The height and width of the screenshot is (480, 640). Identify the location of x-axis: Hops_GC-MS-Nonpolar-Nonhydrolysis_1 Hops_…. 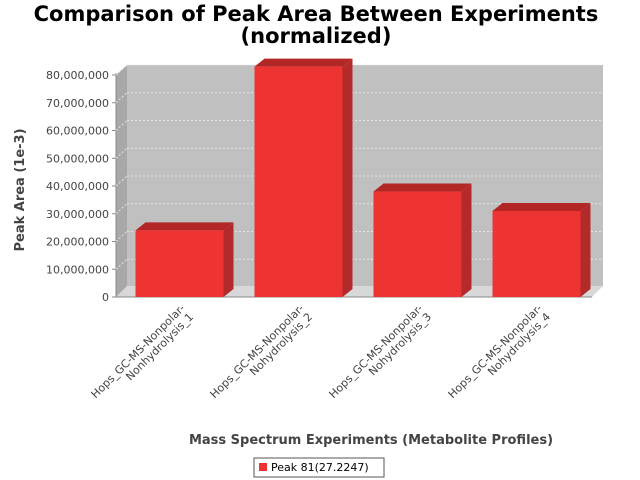
(321, 351).